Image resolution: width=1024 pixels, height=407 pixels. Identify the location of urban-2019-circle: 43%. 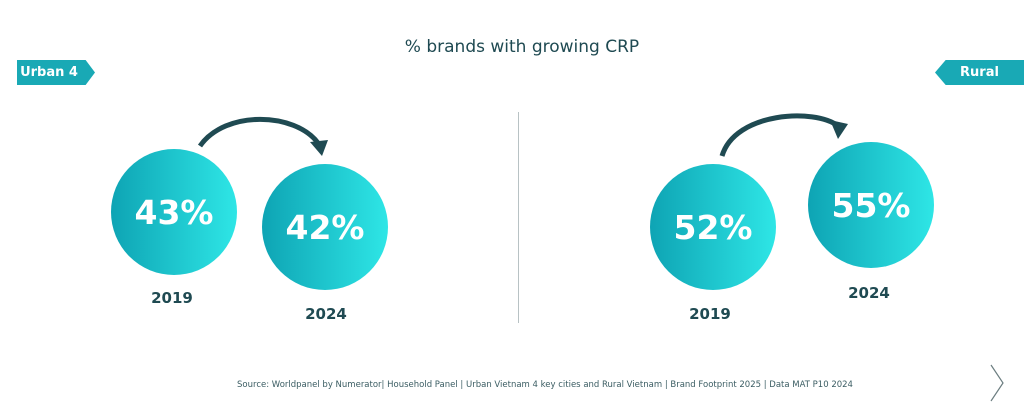
(174, 212).